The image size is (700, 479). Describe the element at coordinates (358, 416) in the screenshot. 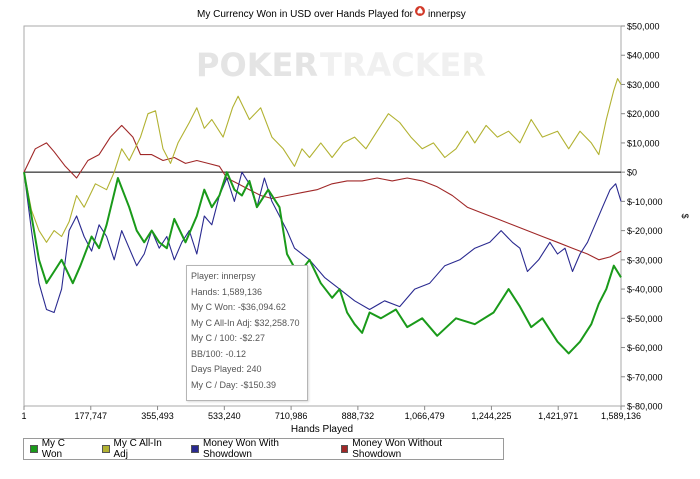

I see `x-tick-label: 888,732` at that location.